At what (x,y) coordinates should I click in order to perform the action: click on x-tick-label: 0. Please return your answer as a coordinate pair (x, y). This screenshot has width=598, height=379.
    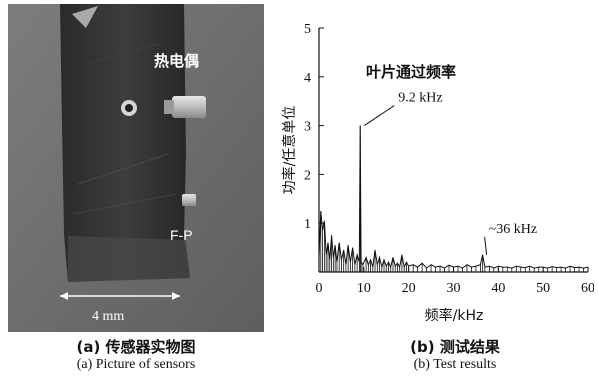
    Looking at the image, I should click on (319, 288).